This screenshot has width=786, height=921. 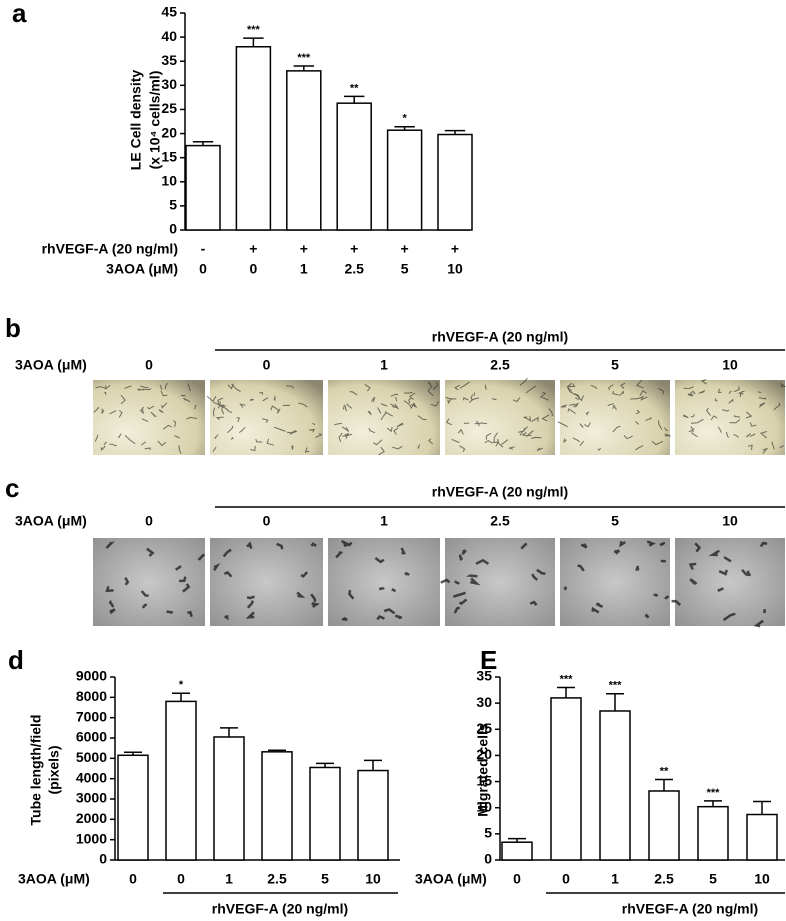 I want to click on y-axis-label: (pixels), so click(x=54, y=769).